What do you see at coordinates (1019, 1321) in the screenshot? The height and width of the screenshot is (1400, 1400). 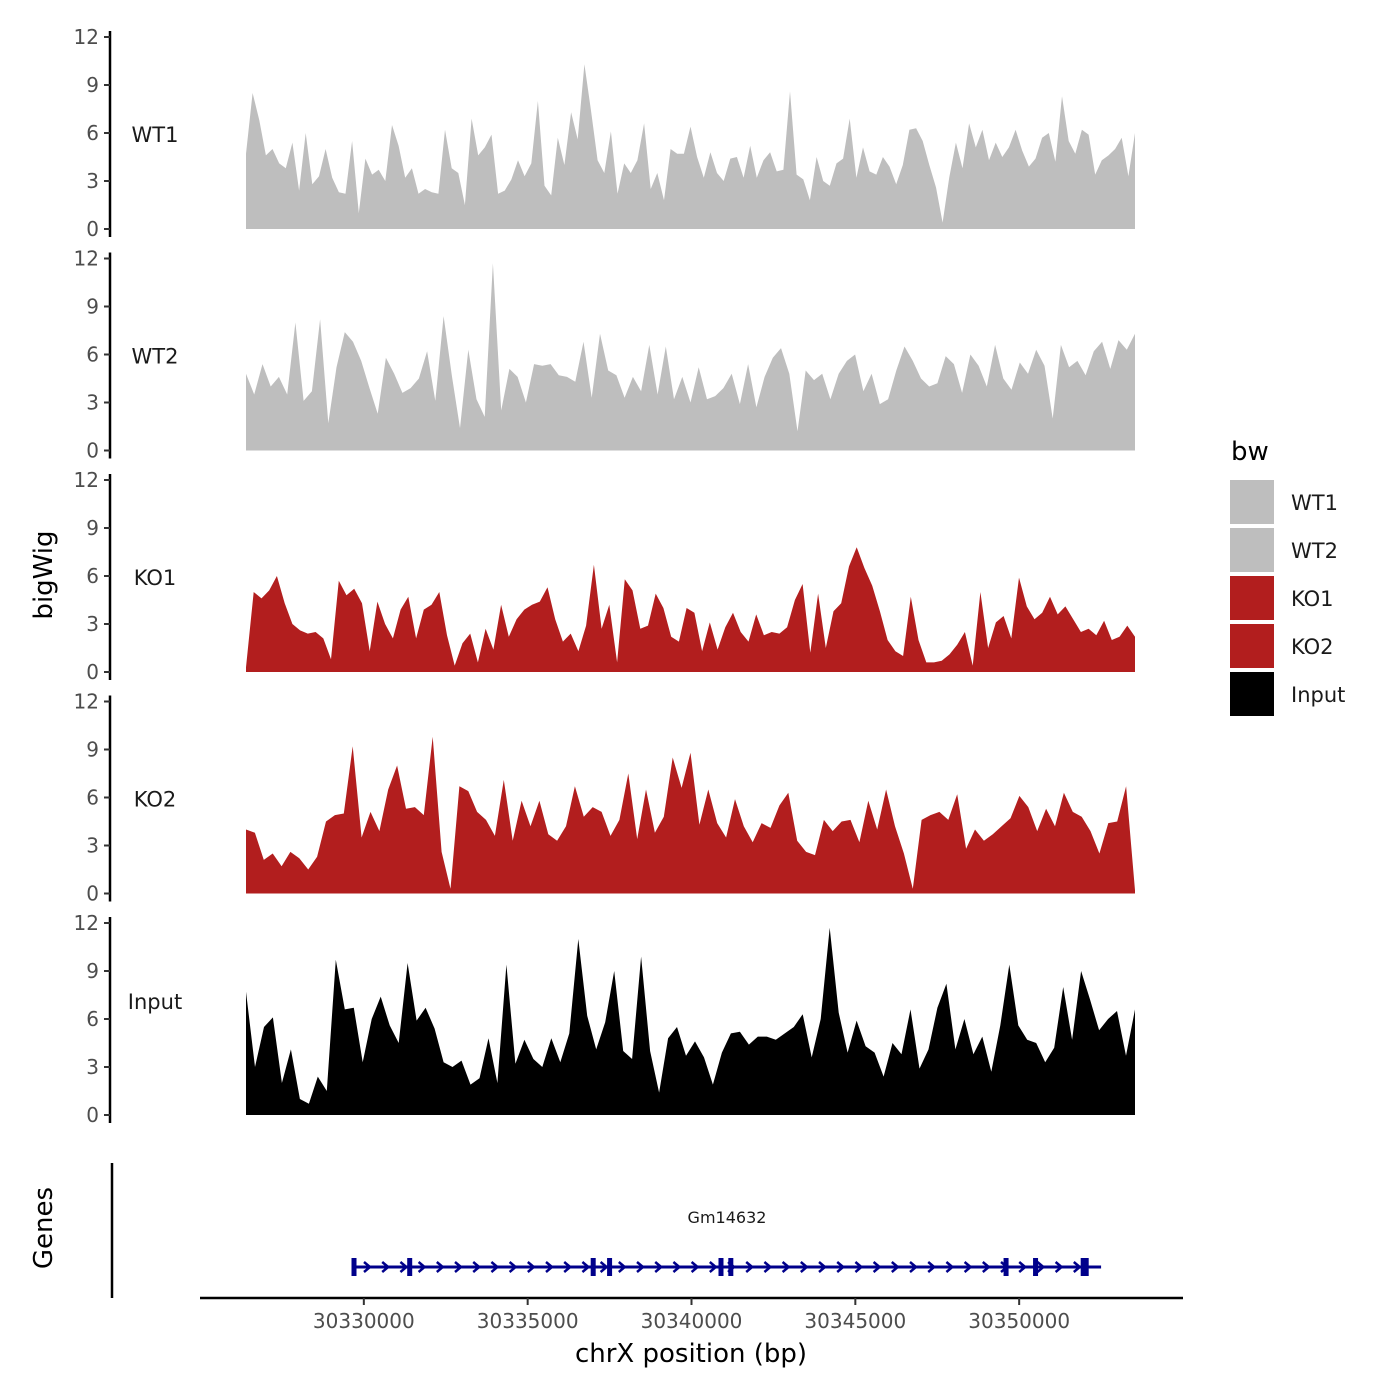 I see `x-tick-label: 30350000` at bounding box center [1019, 1321].